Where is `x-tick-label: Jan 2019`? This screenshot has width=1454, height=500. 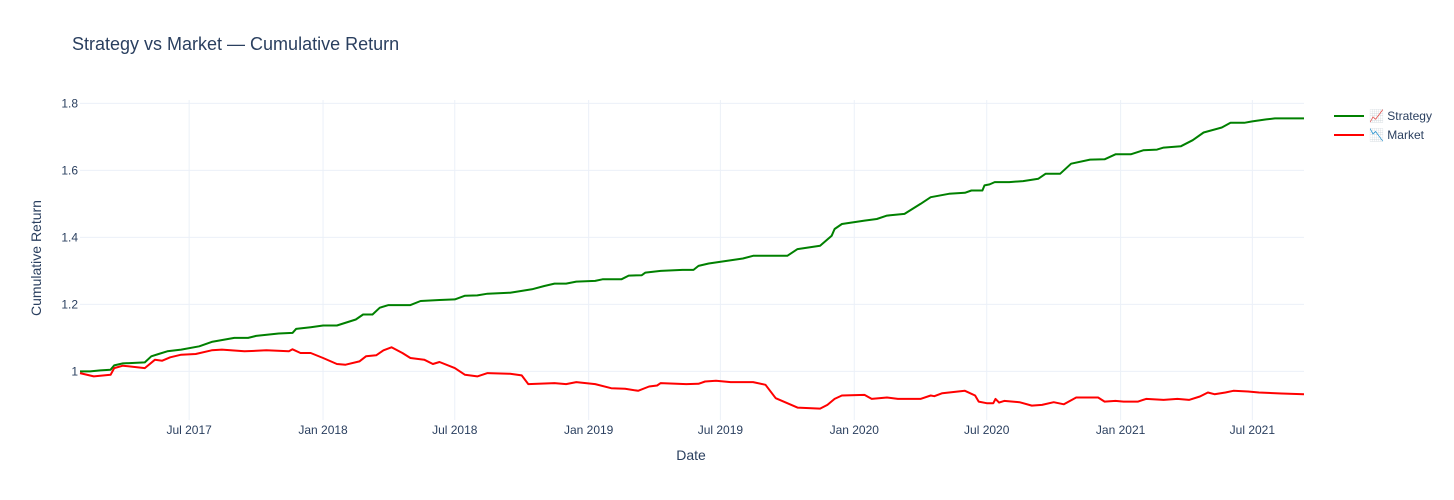 x-tick-label: Jan 2019 is located at coordinates (589, 430).